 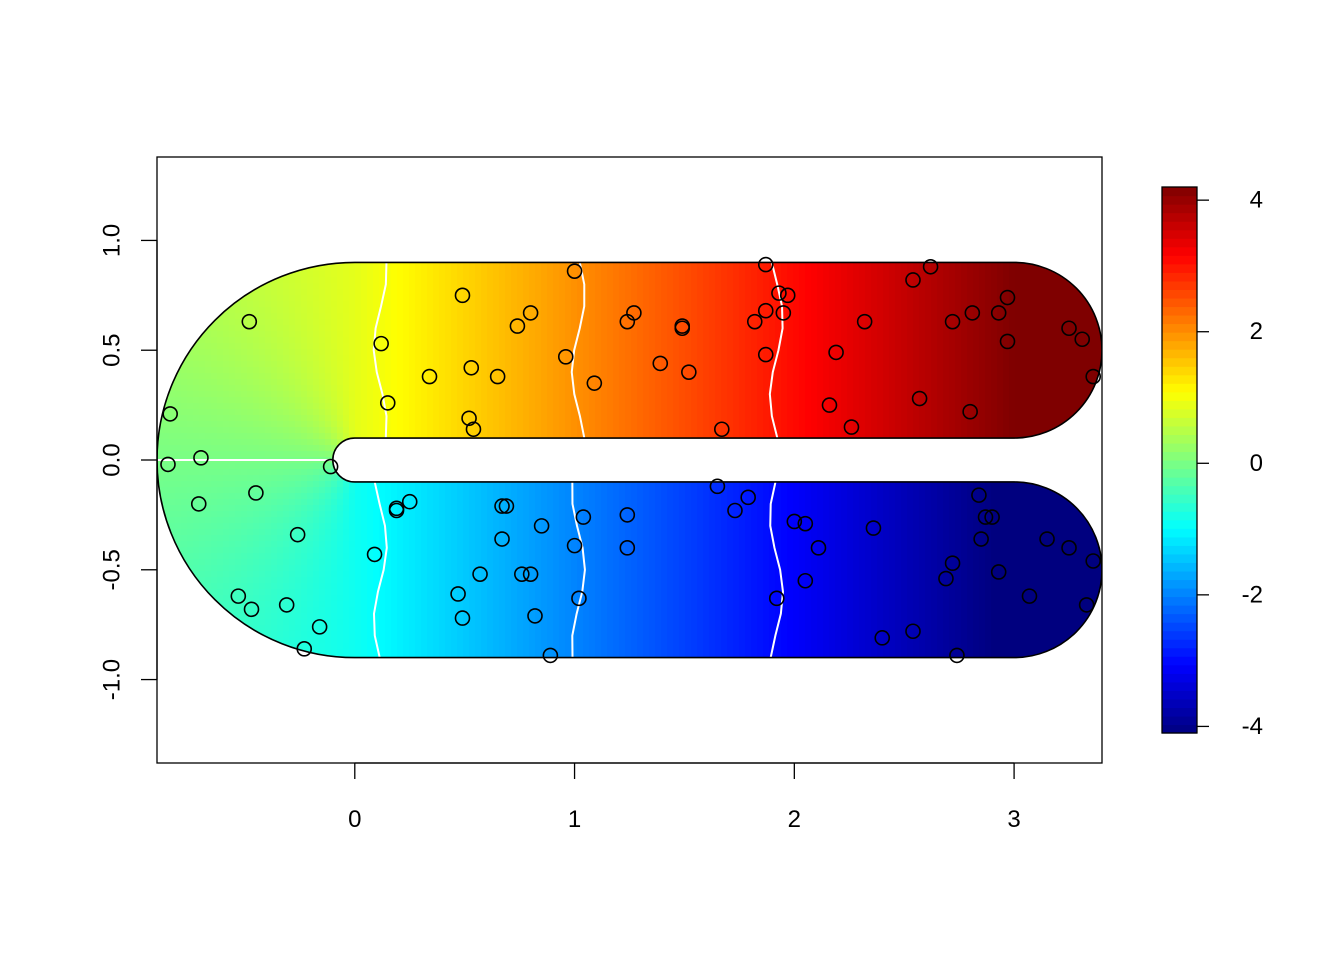 What do you see at coordinates (112, 459) in the screenshot?
I see `y-tick-label: 0.0` at bounding box center [112, 459].